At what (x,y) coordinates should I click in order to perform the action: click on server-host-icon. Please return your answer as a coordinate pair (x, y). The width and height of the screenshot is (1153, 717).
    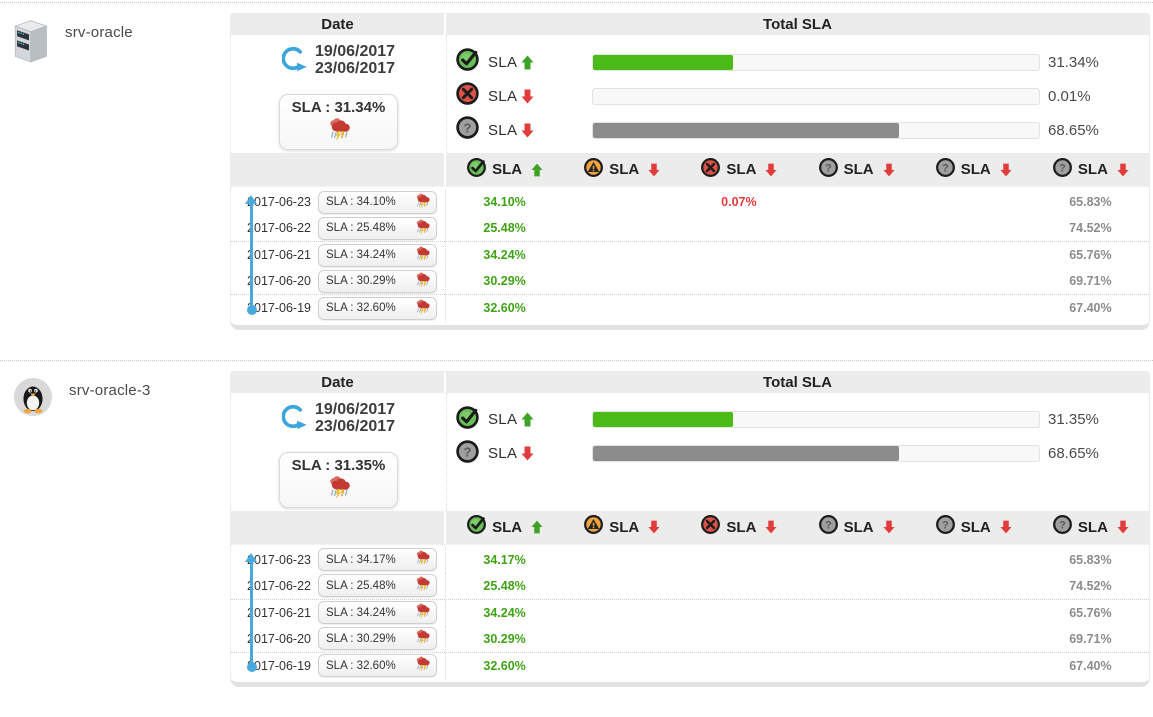
    Looking at the image, I should click on (29, 39).